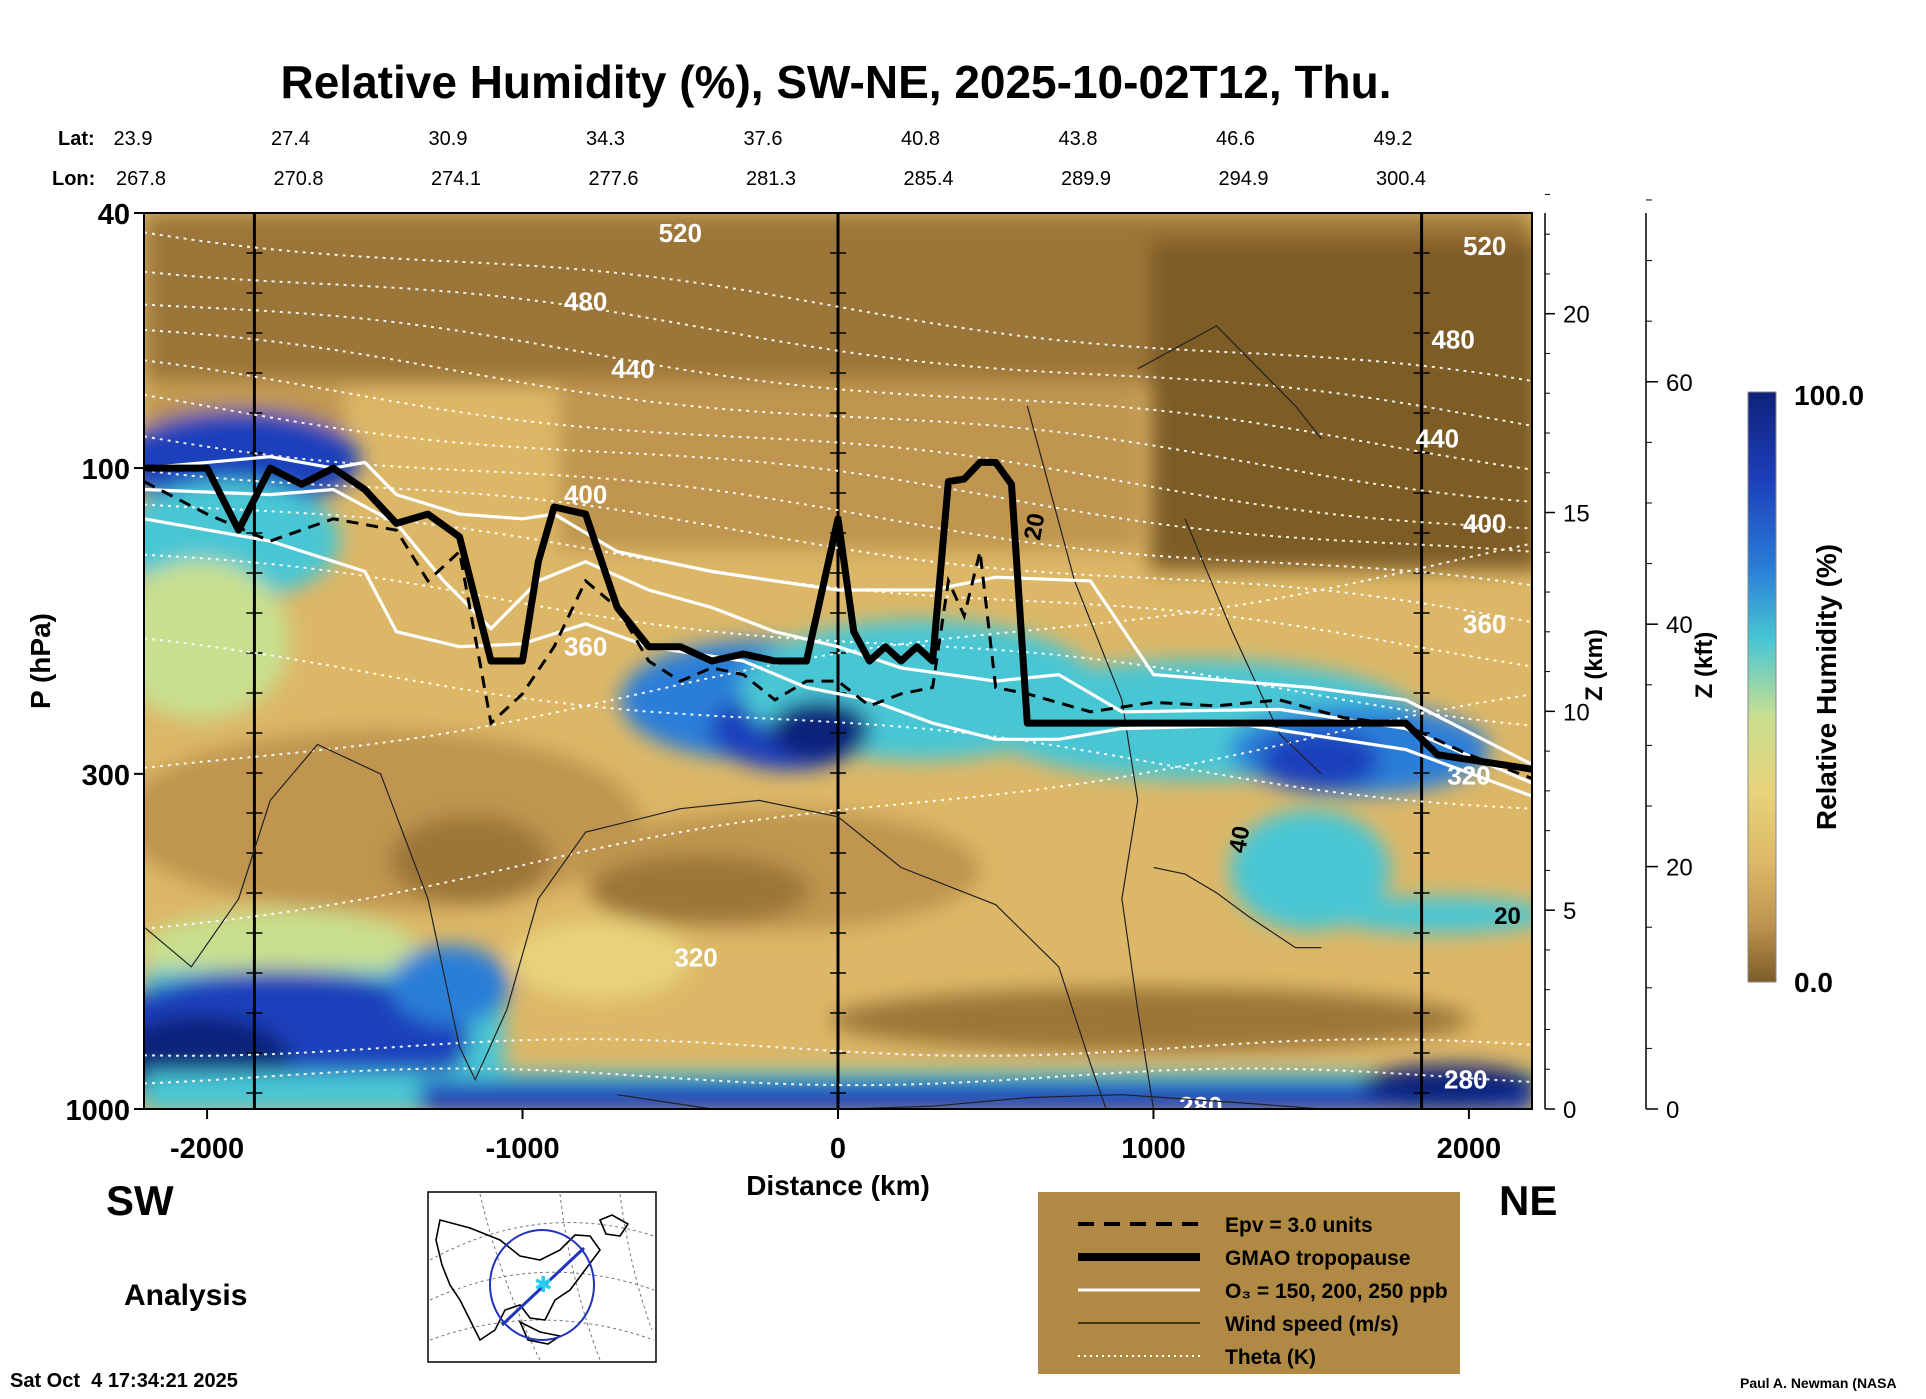 The height and width of the screenshot is (1399, 1926). What do you see at coordinates (106, 470) in the screenshot?
I see `y-tick-label: 100` at bounding box center [106, 470].